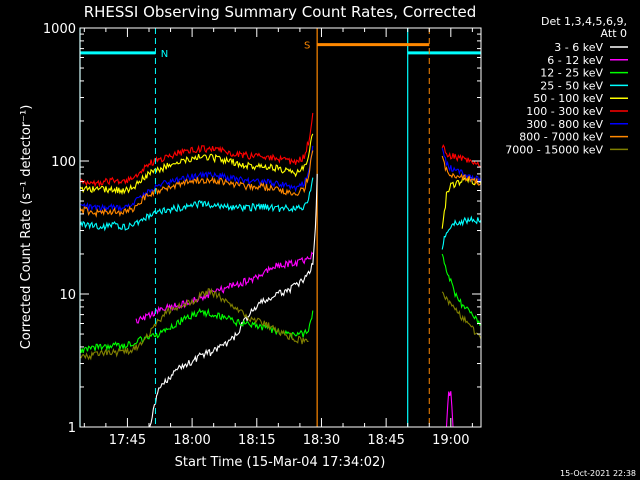 Image resolution: width=640 pixels, height=480 pixels. What do you see at coordinates (450, 440) in the screenshot?
I see `x-tick-label: 19:00` at bounding box center [450, 440].